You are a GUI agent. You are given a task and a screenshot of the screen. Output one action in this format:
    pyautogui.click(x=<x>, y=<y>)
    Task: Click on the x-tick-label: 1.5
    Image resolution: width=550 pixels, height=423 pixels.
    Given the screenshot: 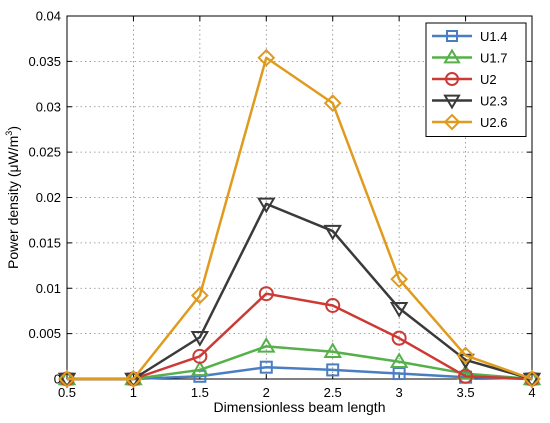 What is the action you would take?
    pyautogui.click(x=200, y=392)
    